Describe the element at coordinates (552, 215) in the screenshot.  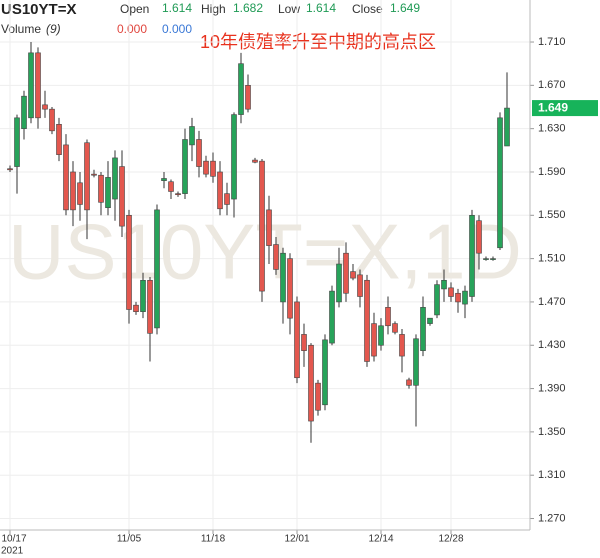
I see `y-tick-label: 1.550` at that location.